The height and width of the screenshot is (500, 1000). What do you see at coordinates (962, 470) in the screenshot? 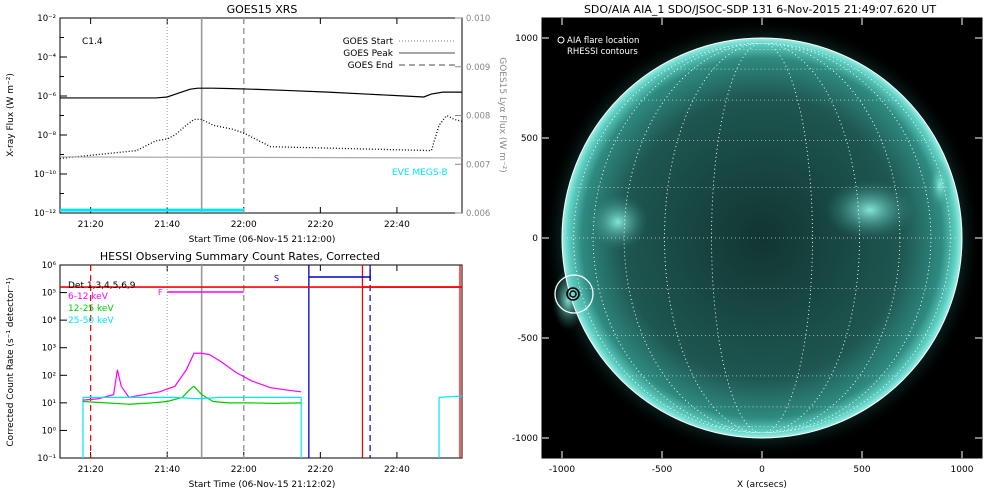
I see `aia-x-tick-label: 1000` at bounding box center [962, 470].